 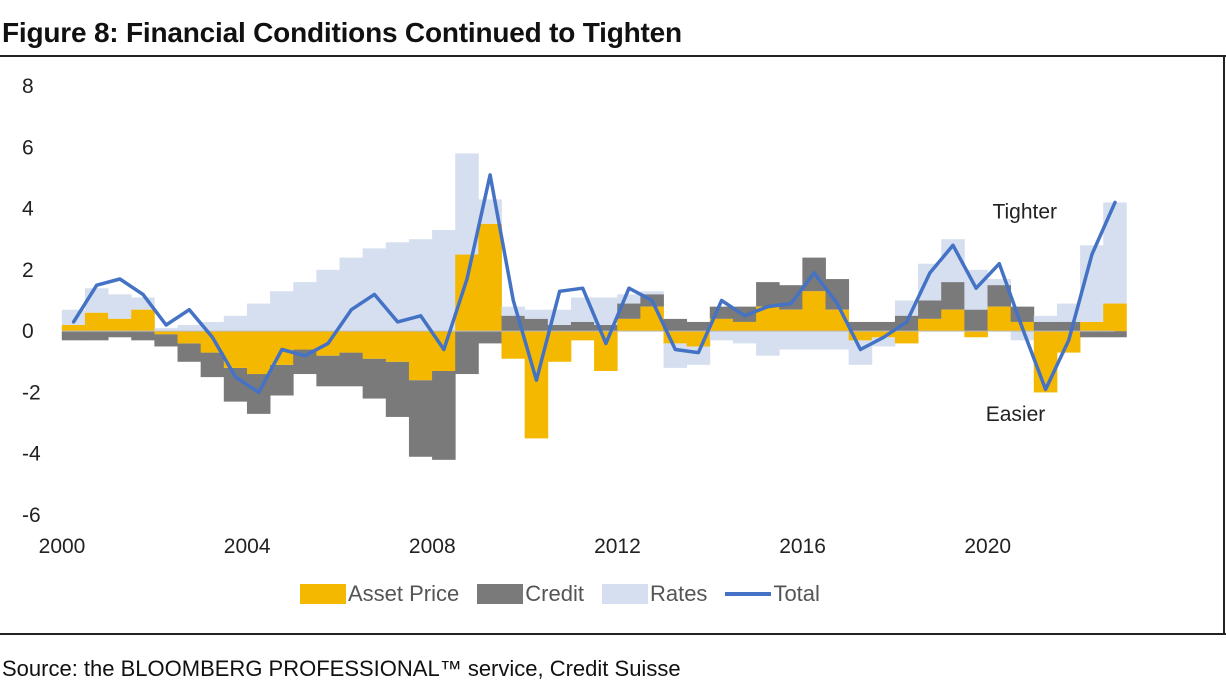 I want to click on y-tick-label: 4, so click(x=28, y=209).